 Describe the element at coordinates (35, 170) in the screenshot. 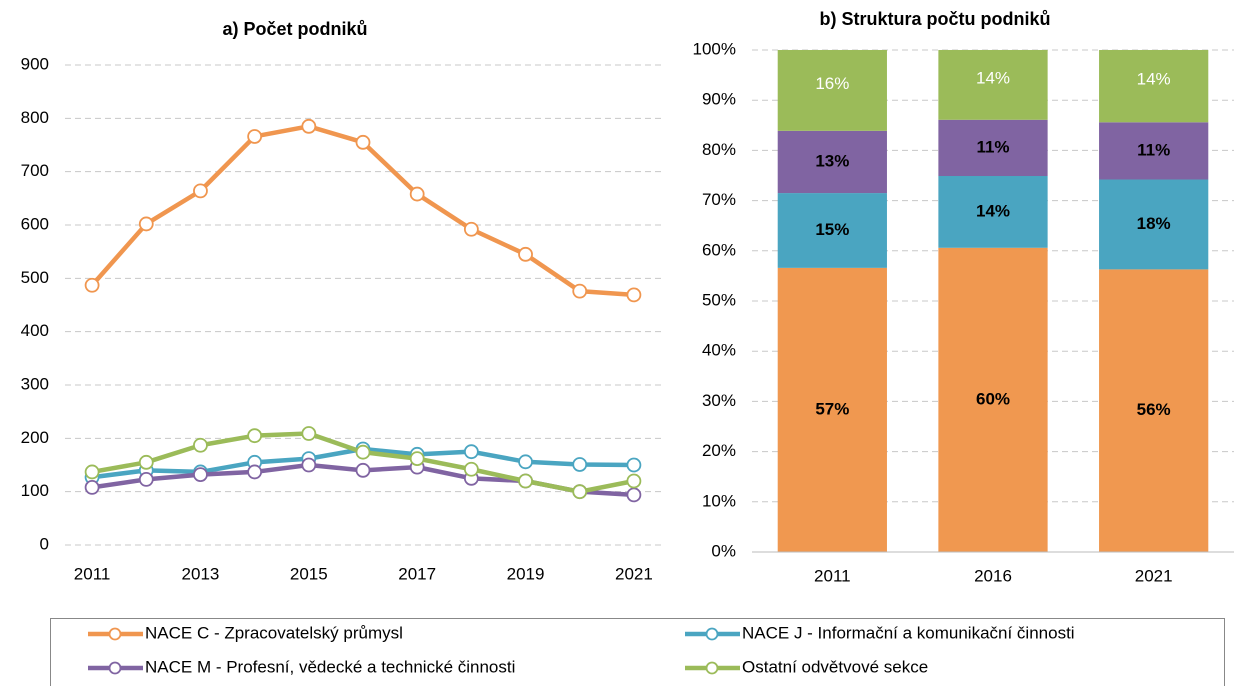

I see `y-tick-label: 700` at that location.